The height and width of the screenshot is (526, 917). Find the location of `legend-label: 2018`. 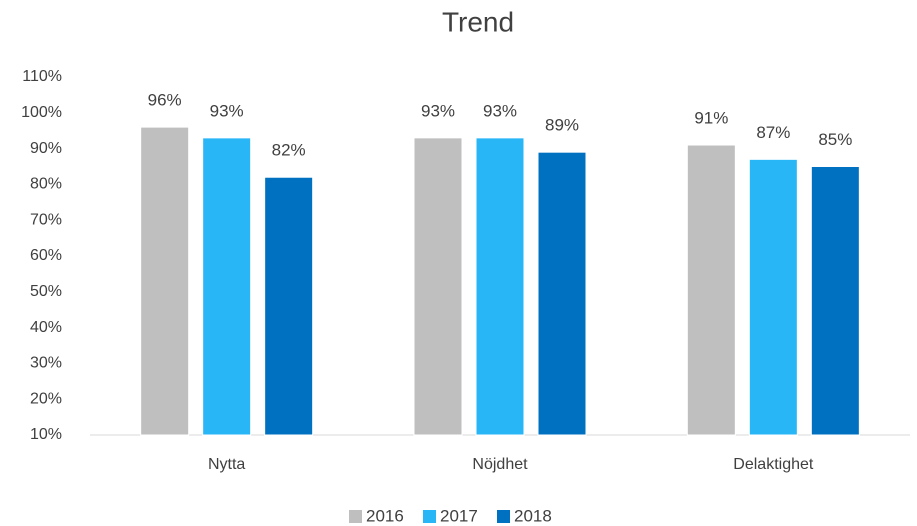

legend-label: 2018 is located at coordinates (533, 515).